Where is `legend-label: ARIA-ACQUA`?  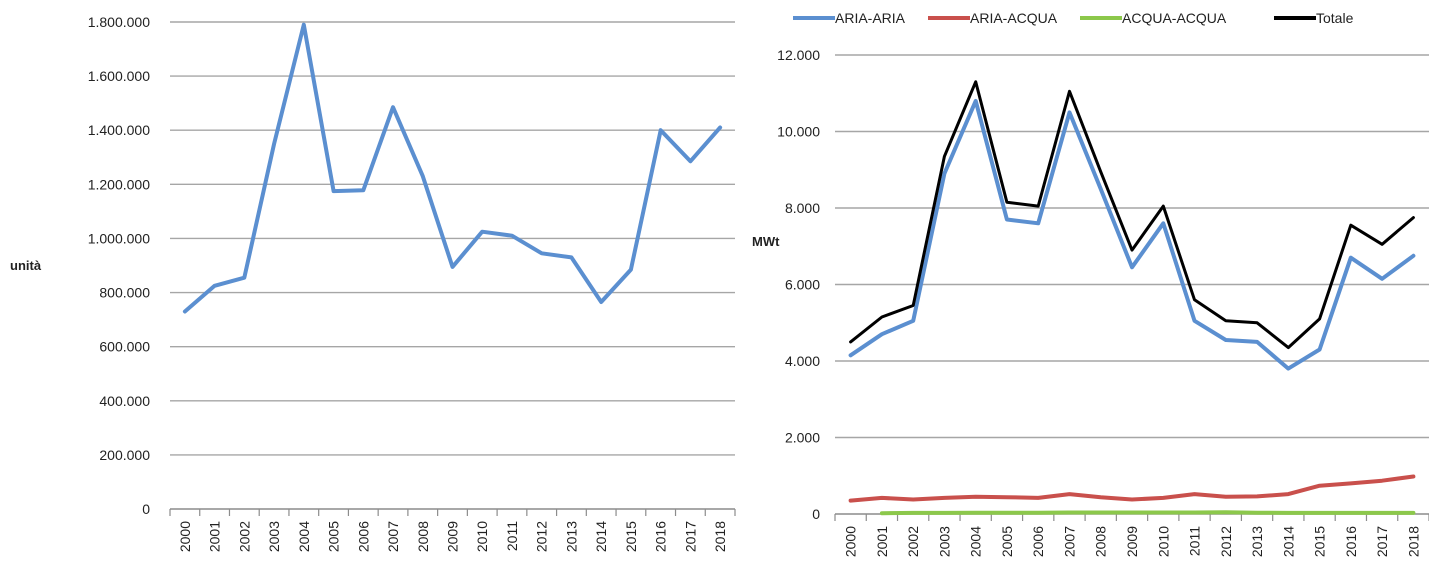
legend-label: ARIA-ACQUA is located at coordinates (1014, 18).